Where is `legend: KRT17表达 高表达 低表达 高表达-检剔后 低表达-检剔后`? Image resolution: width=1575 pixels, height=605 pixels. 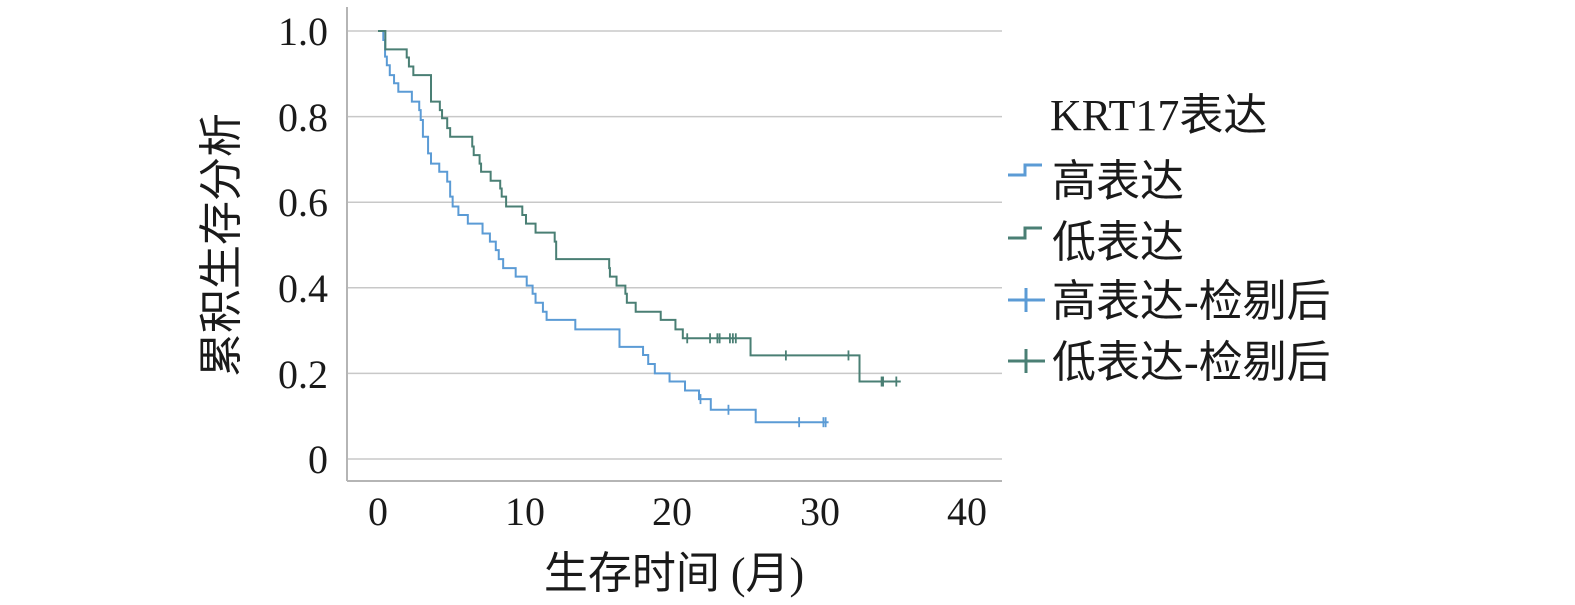 legend: KRT17表达 高表达 低表达 高表达-检剔后 低表达-检剔后 is located at coordinates (1169, 239).